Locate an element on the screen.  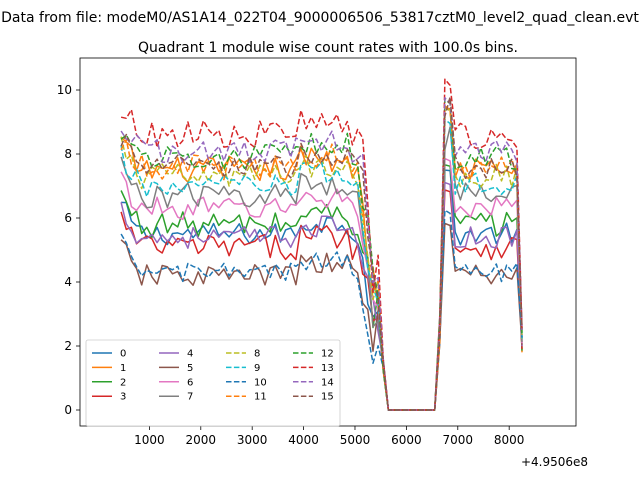
legend-label-1: 1 is located at coordinates (123, 368).